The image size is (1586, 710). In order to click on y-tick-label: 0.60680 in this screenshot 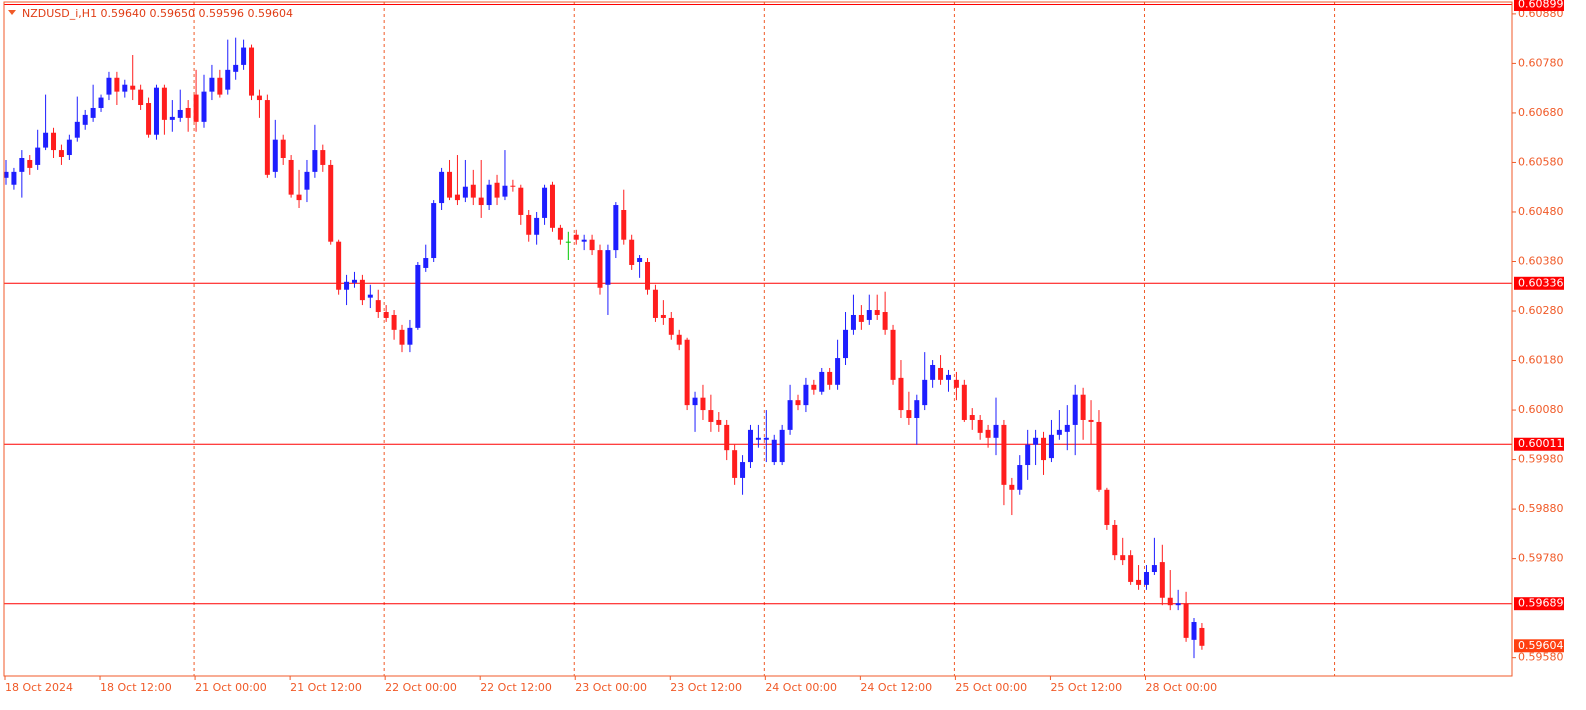, I will do `click(1541, 112)`.